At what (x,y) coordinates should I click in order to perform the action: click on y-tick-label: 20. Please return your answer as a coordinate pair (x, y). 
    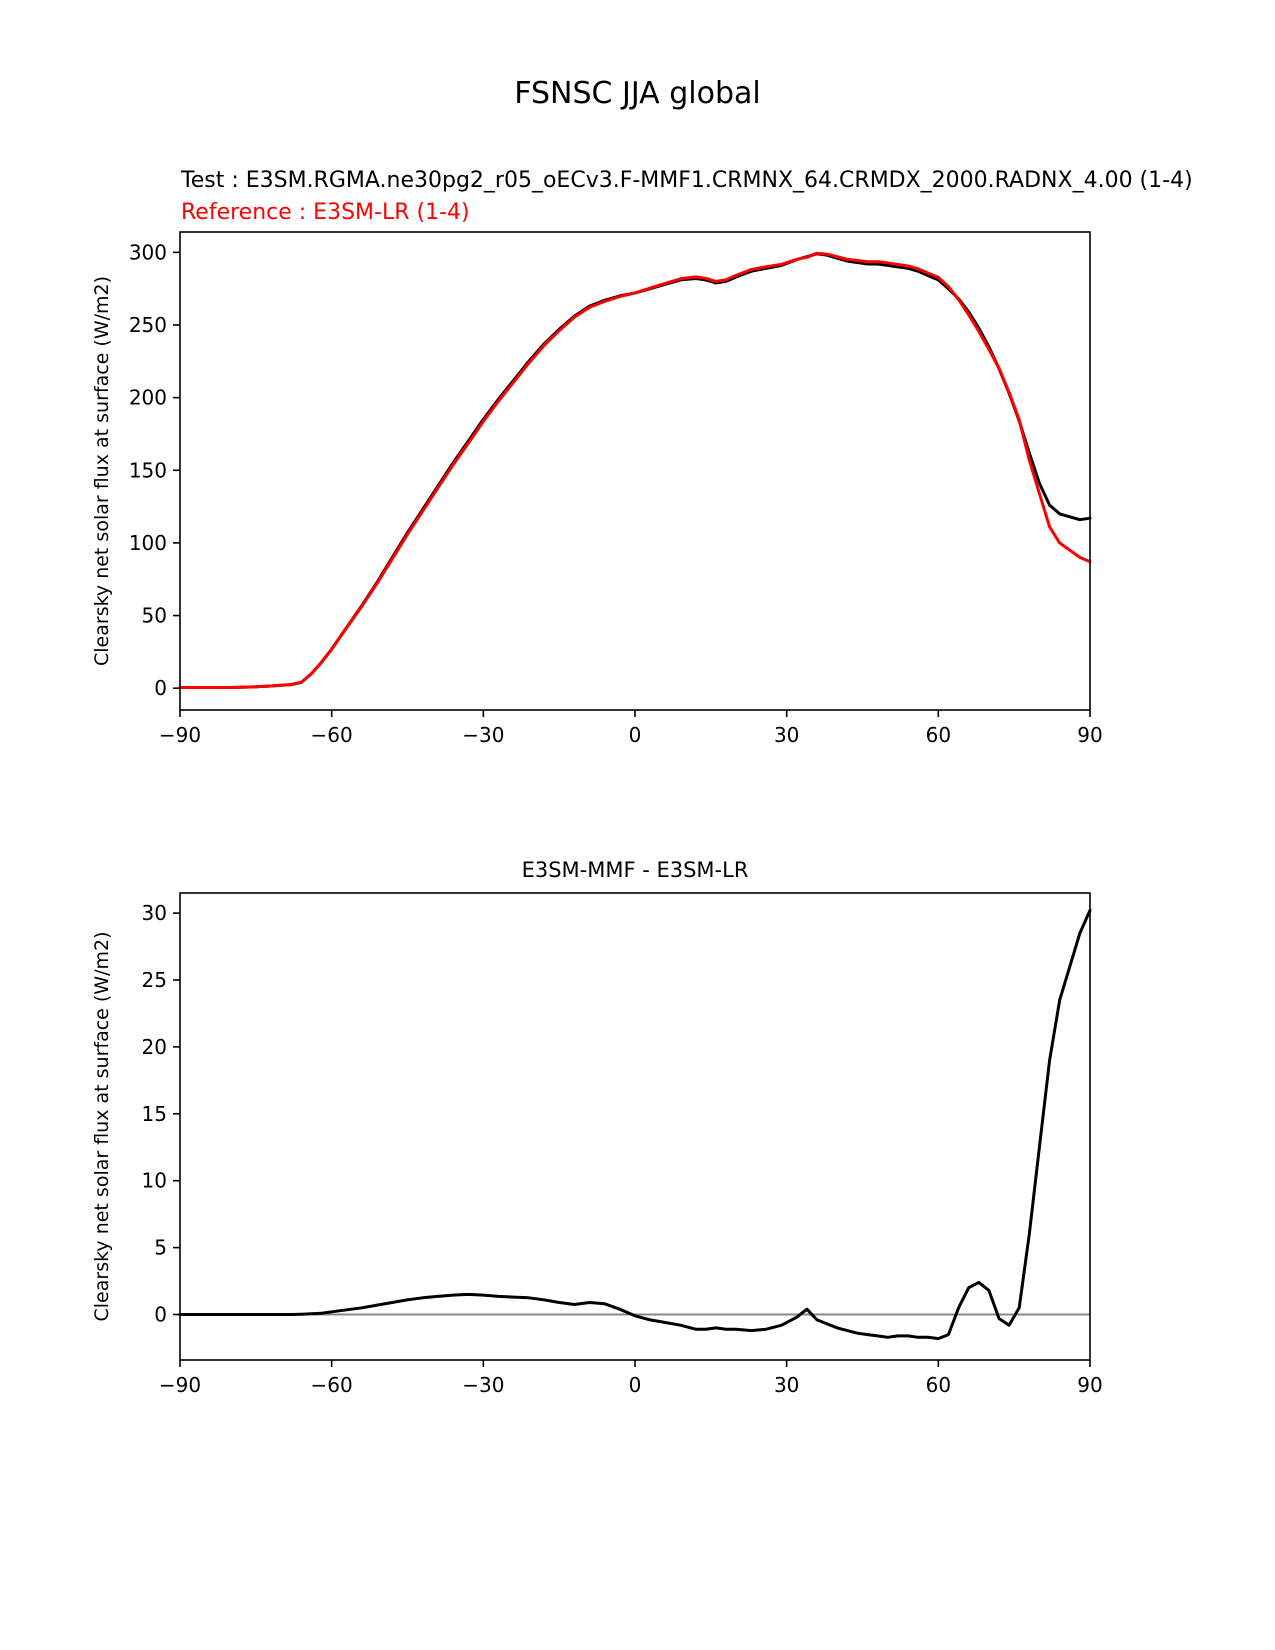
    Looking at the image, I should click on (154, 1047).